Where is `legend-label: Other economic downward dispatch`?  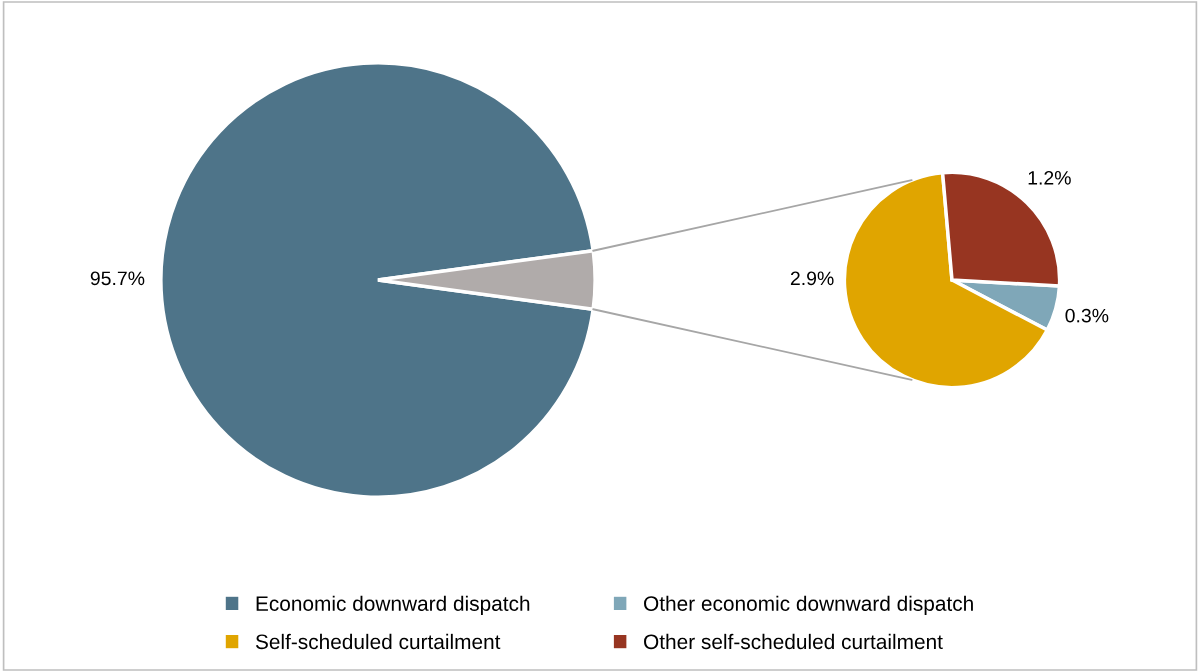 legend-label: Other economic downward dispatch is located at coordinates (808, 605).